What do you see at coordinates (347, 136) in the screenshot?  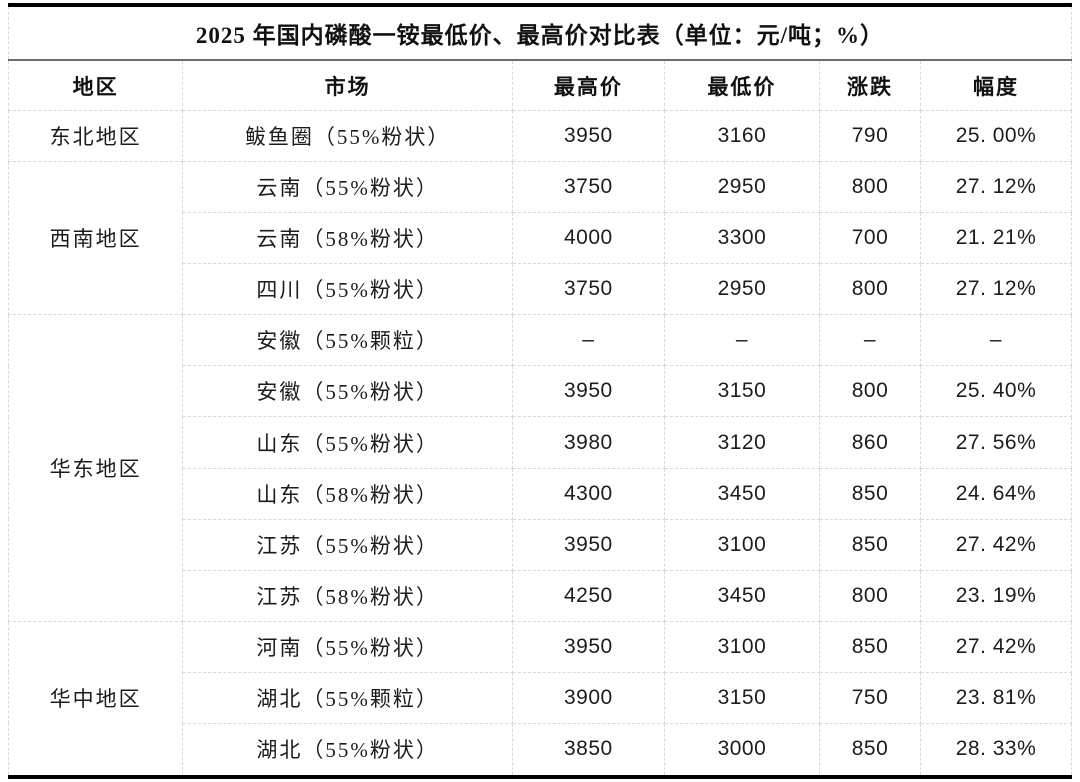 I see `market-cell: 鲅鱼圈（55%粉状）` at bounding box center [347, 136].